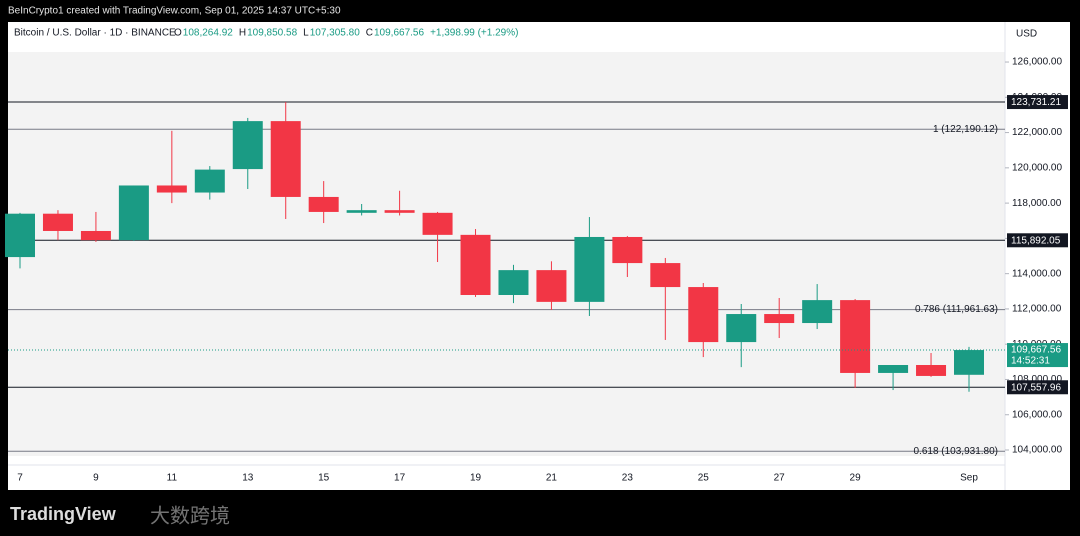 The image size is (1080, 536). Describe the element at coordinates (242, 33) in the screenshot. I see `legend-key: H` at that location.